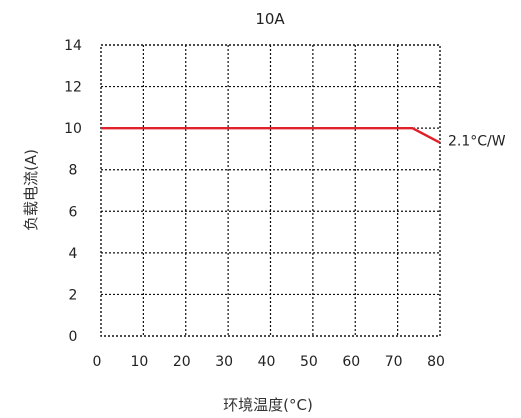 Image resolution: width=521 pixels, height=418 pixels. What do you see at coordinates (73, 191) in the screenshot?
I see `y-axis-ticks: 0 2 4 6 8 10 12 14` at bounding box center [73, 191].